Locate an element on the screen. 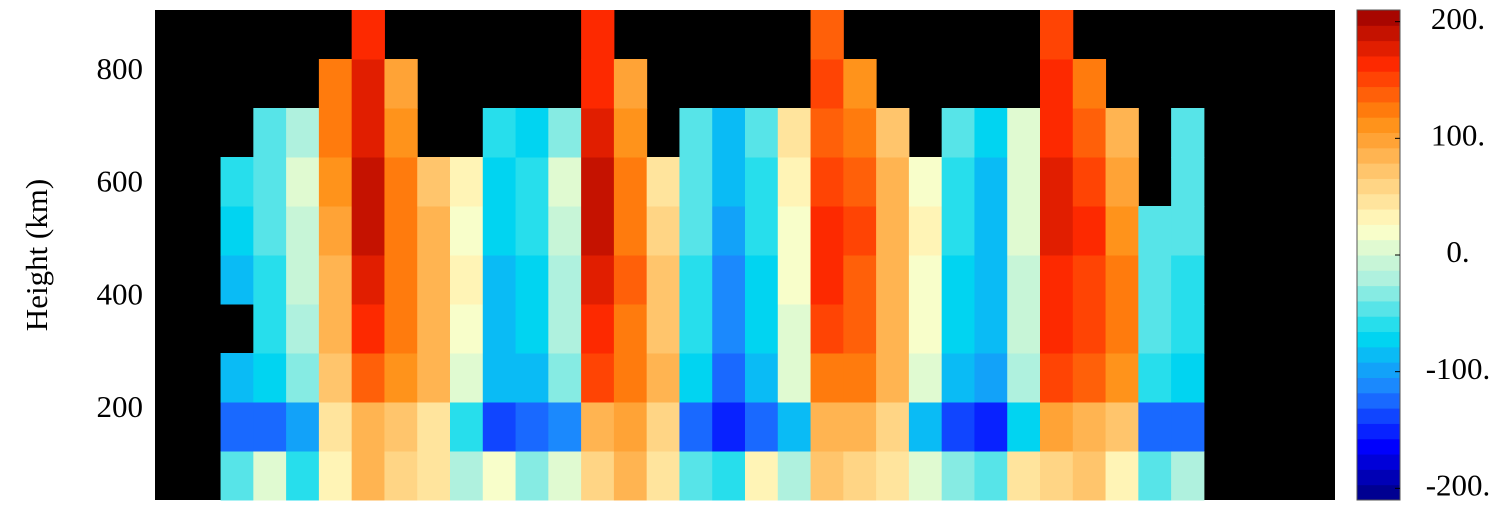  y-tick-label: 800 is located at coordinates (120, 68).